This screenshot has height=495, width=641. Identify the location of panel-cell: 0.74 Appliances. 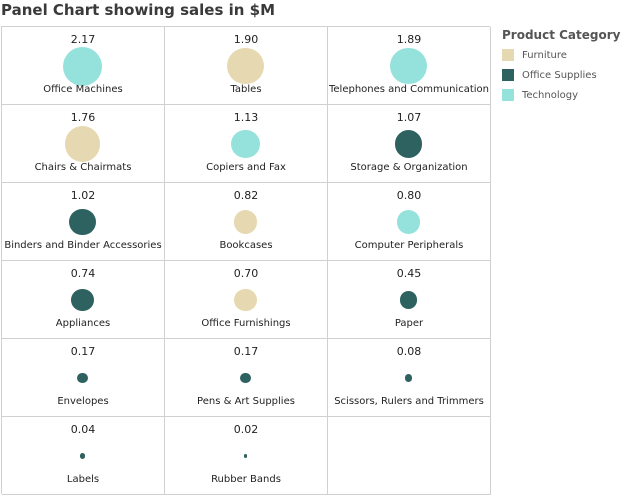
(83, 300).